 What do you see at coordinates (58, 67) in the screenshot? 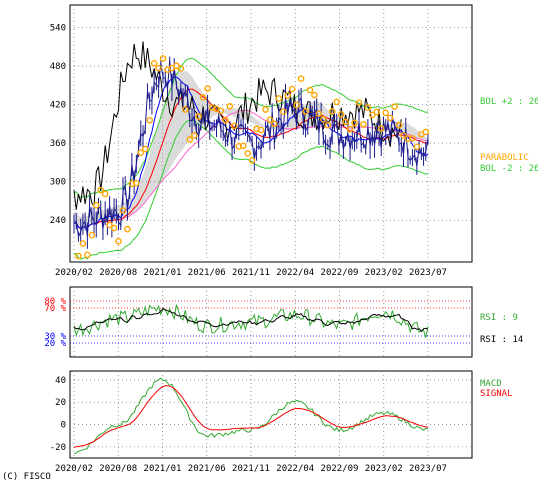
I see `price-y-tick: 480` at bounding box center [58, 67].